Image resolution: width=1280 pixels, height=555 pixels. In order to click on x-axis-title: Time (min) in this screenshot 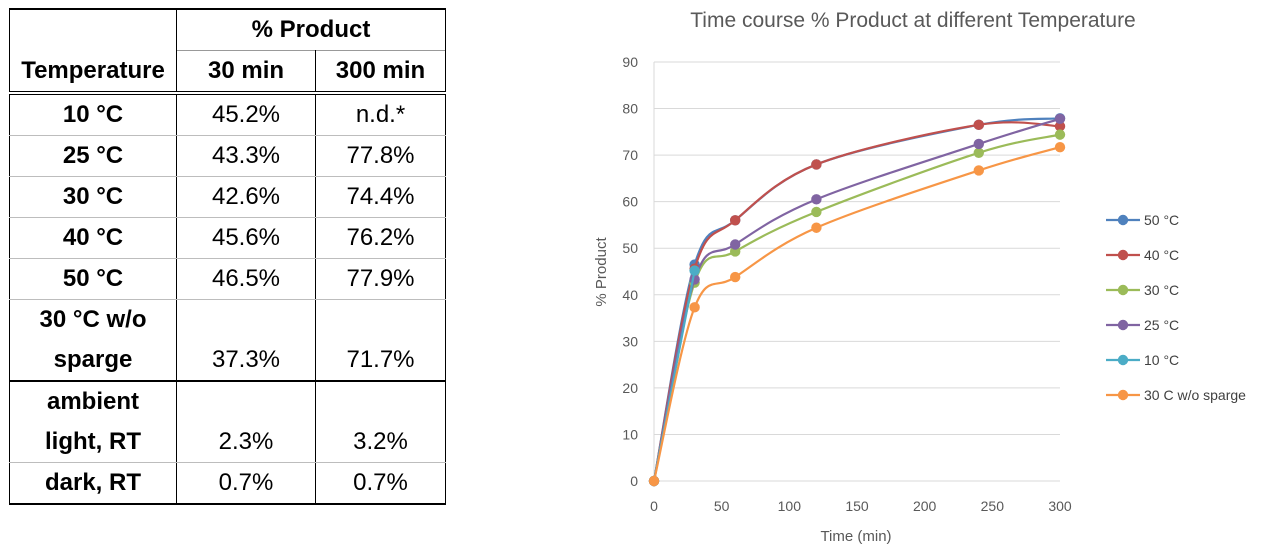, I will do `click(855, 536)`.